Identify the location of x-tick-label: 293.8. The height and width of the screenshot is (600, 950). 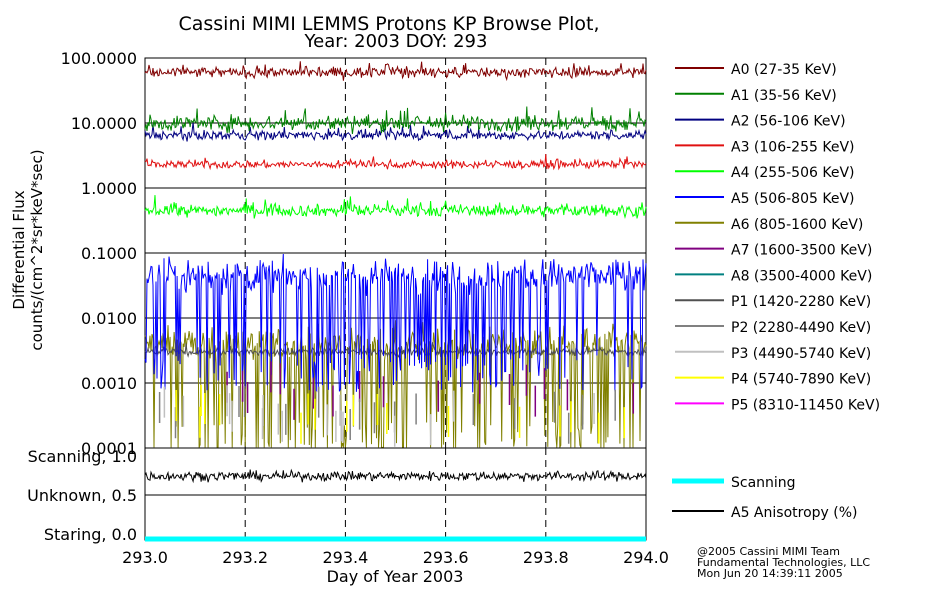
(546, 557).